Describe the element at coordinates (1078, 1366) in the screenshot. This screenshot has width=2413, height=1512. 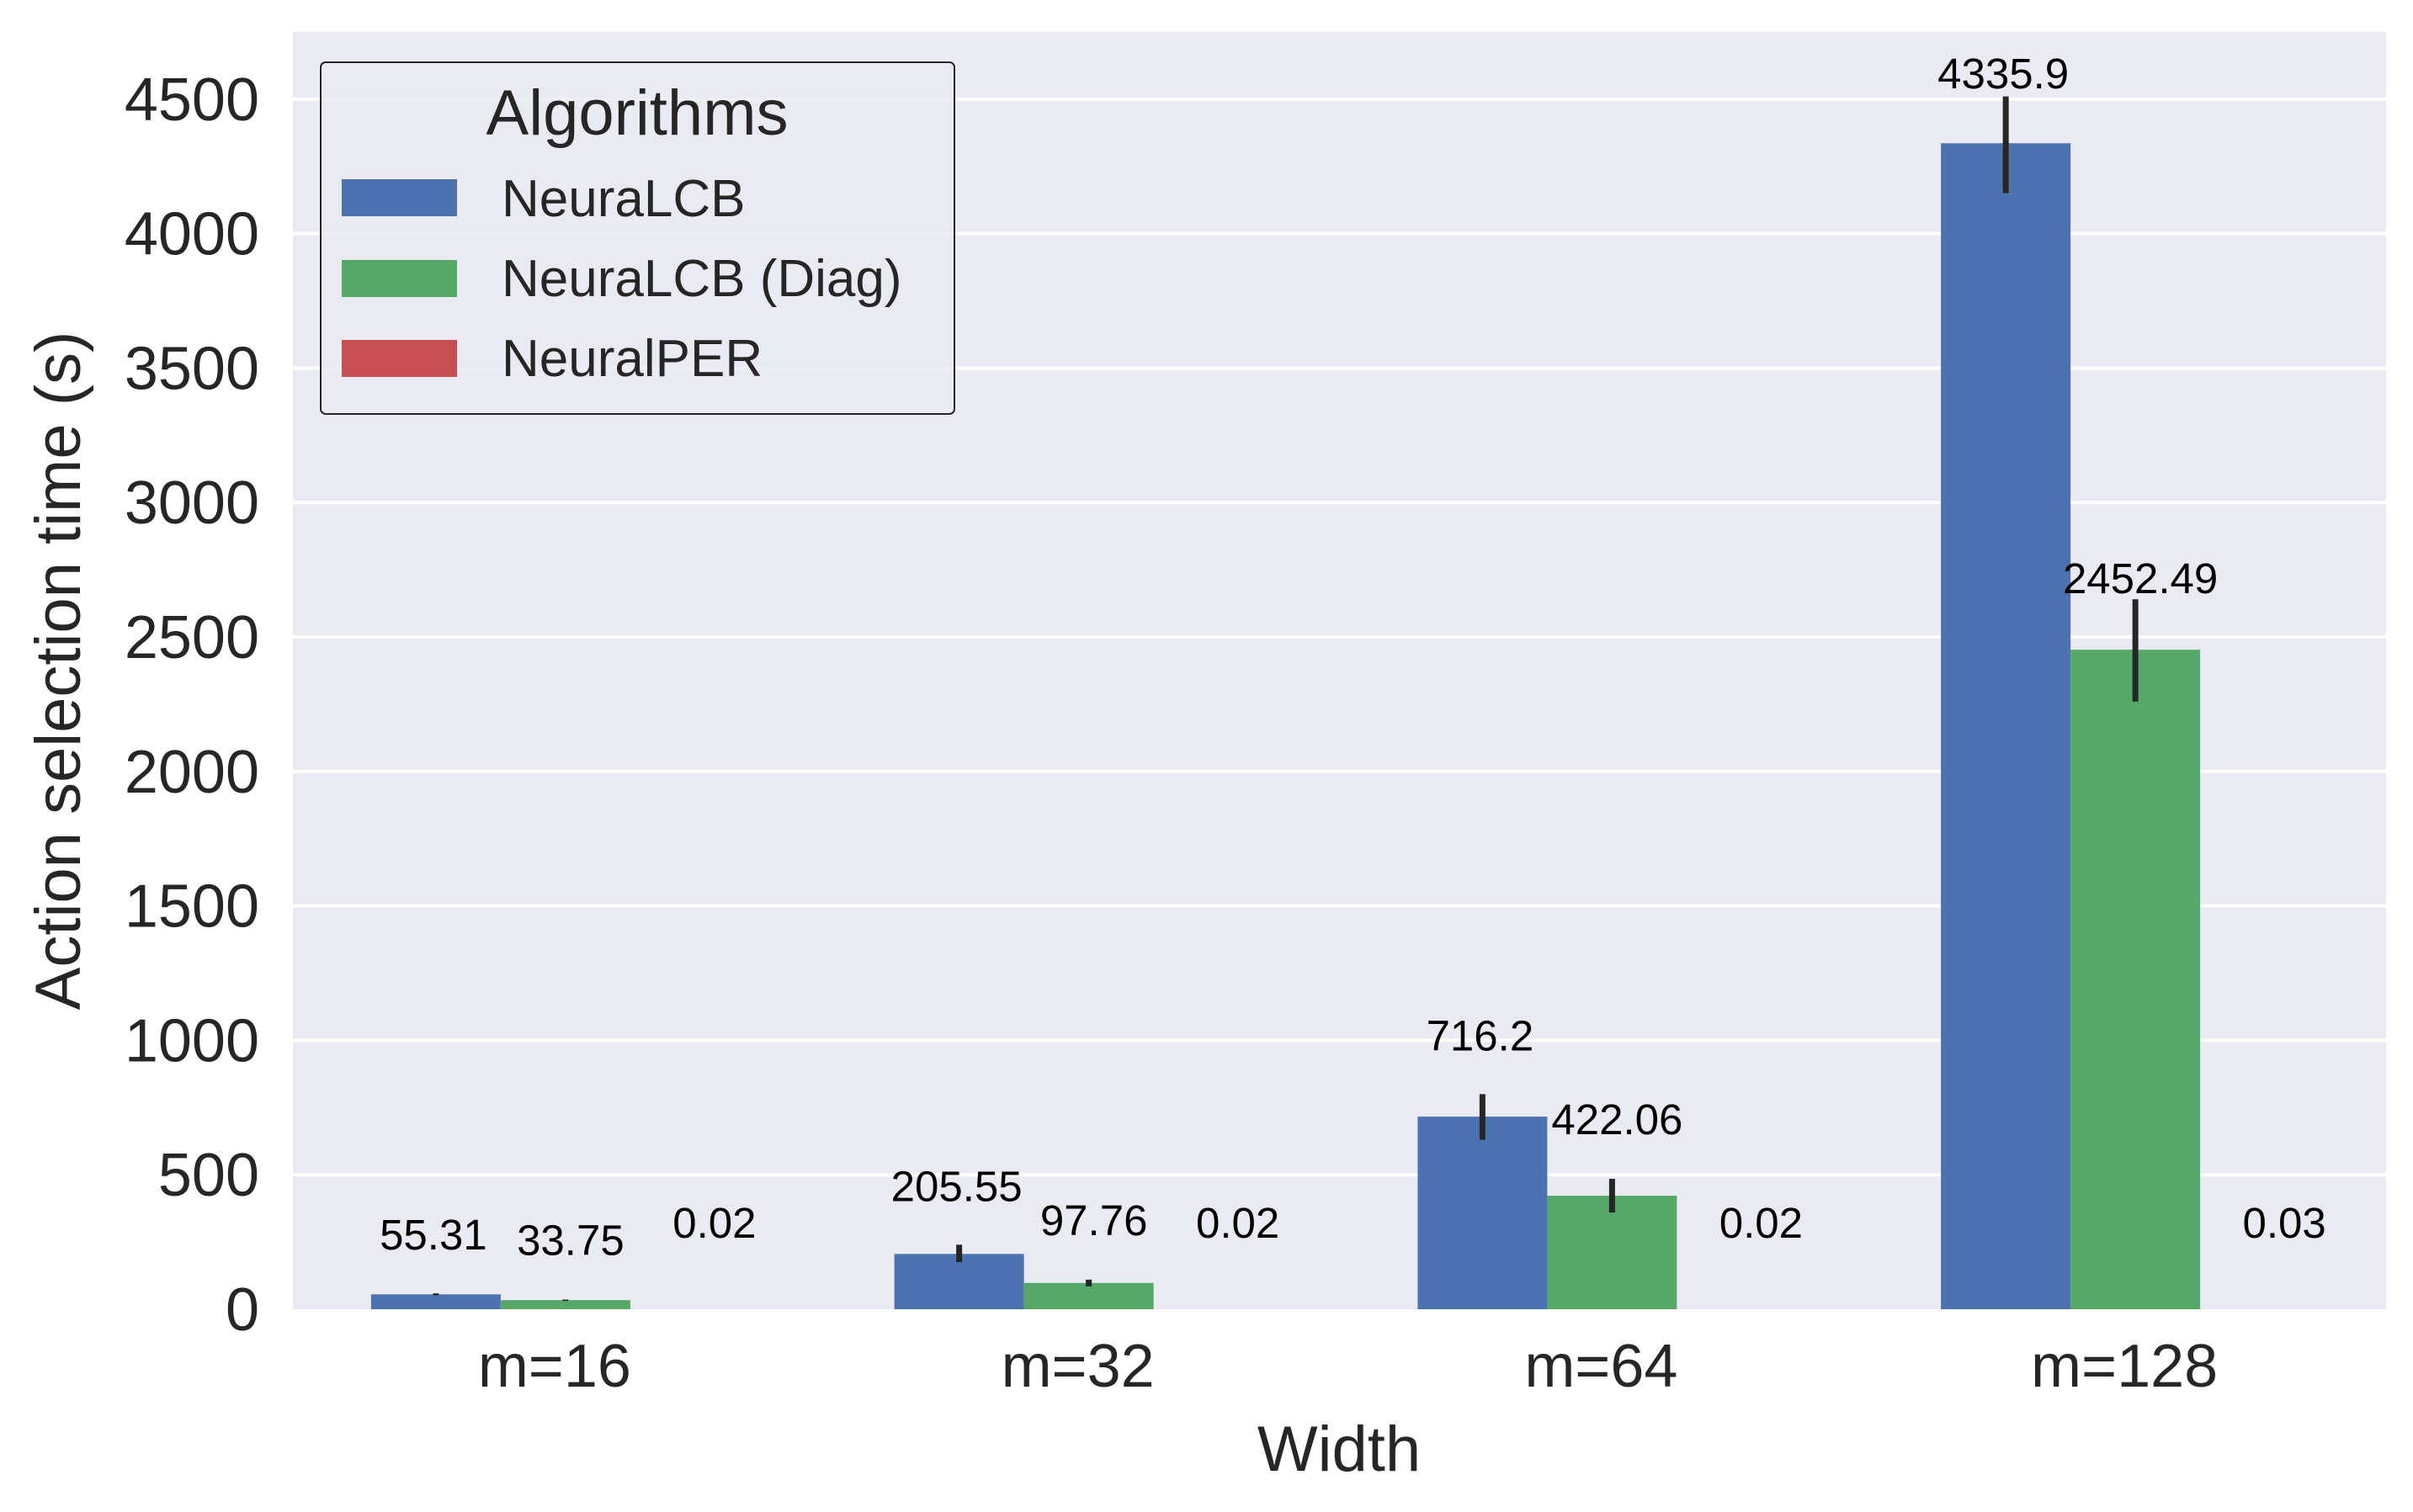
I see `x-tick-label: m=32` at that location.